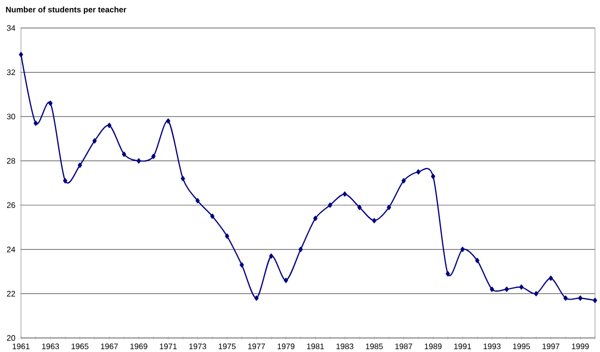 The width and height of the screenshot is (600, 352). I want to click on x-tick-label: 1967, so click(109, 347).